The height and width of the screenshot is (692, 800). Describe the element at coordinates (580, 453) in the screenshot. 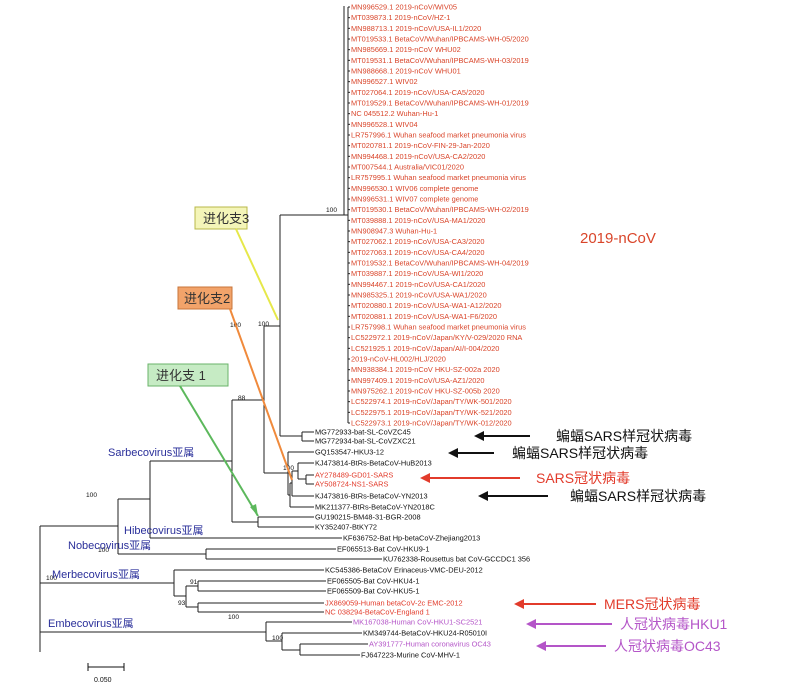

I see `callout-bat-sars-2-text: 蝙蝠SARS样冠状病毒` at that location.